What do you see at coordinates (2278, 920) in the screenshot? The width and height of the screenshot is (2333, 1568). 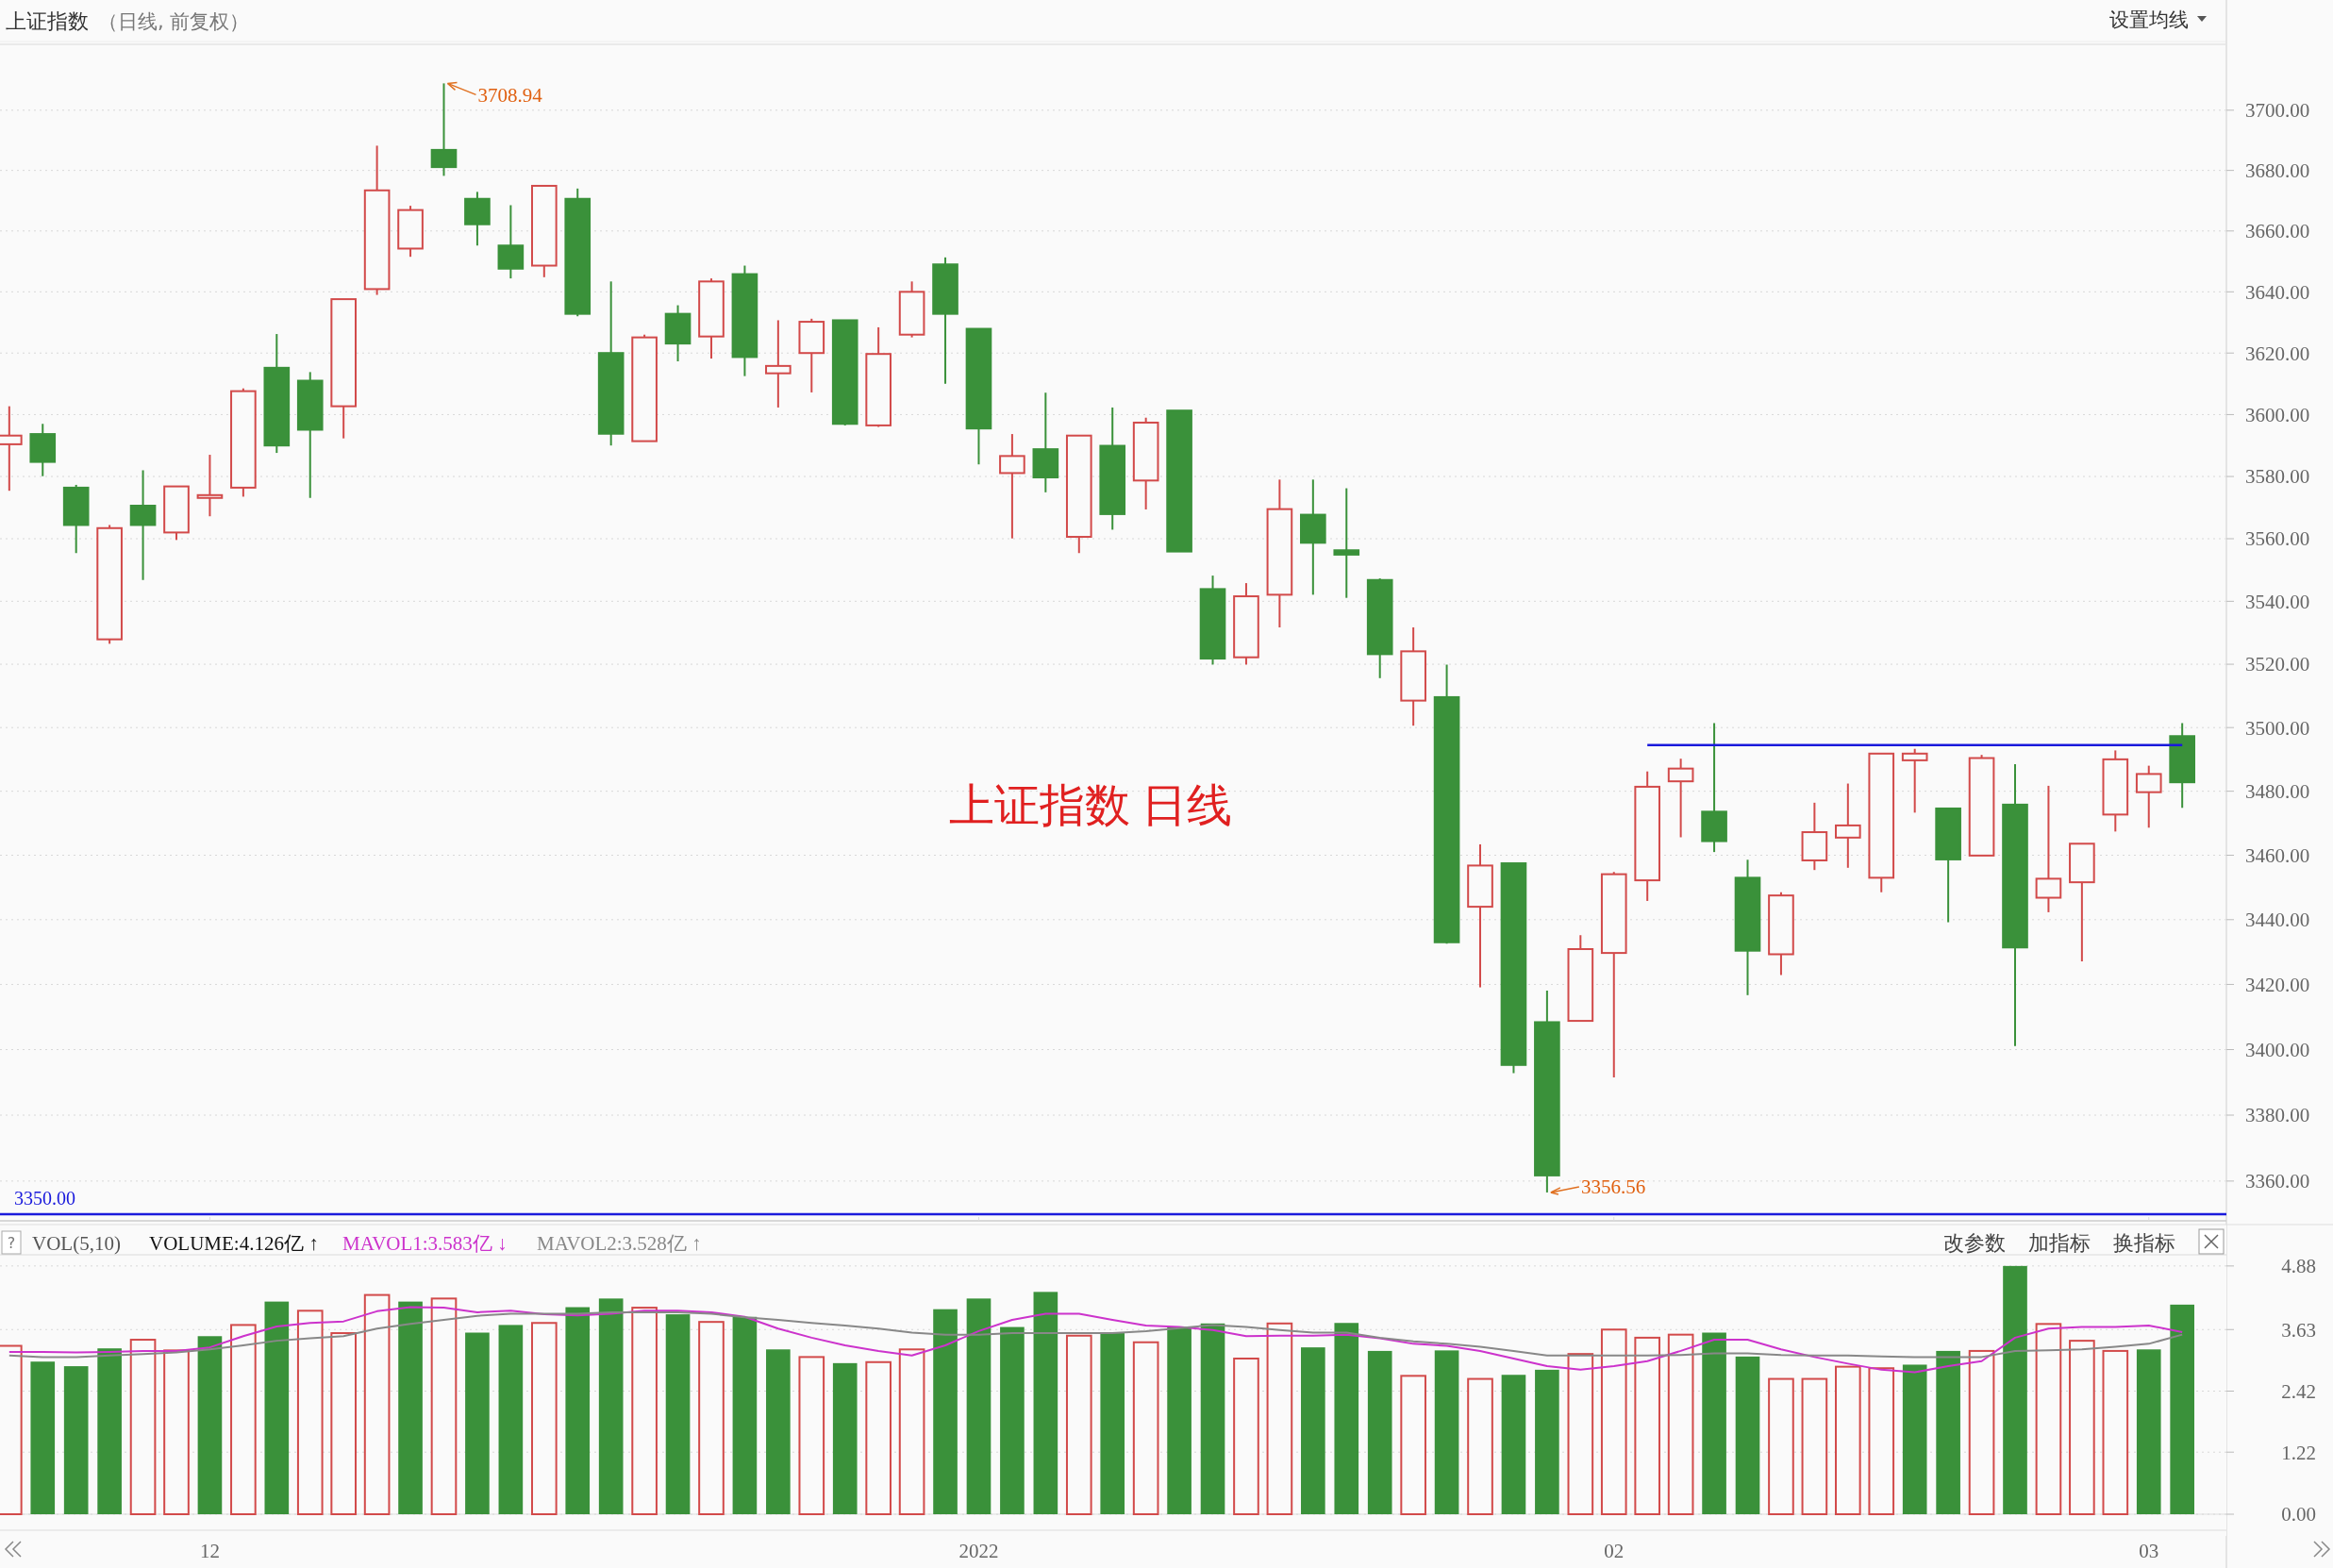 I see `y-tick-label: 3440.00` at bounding box center [2278, 920].